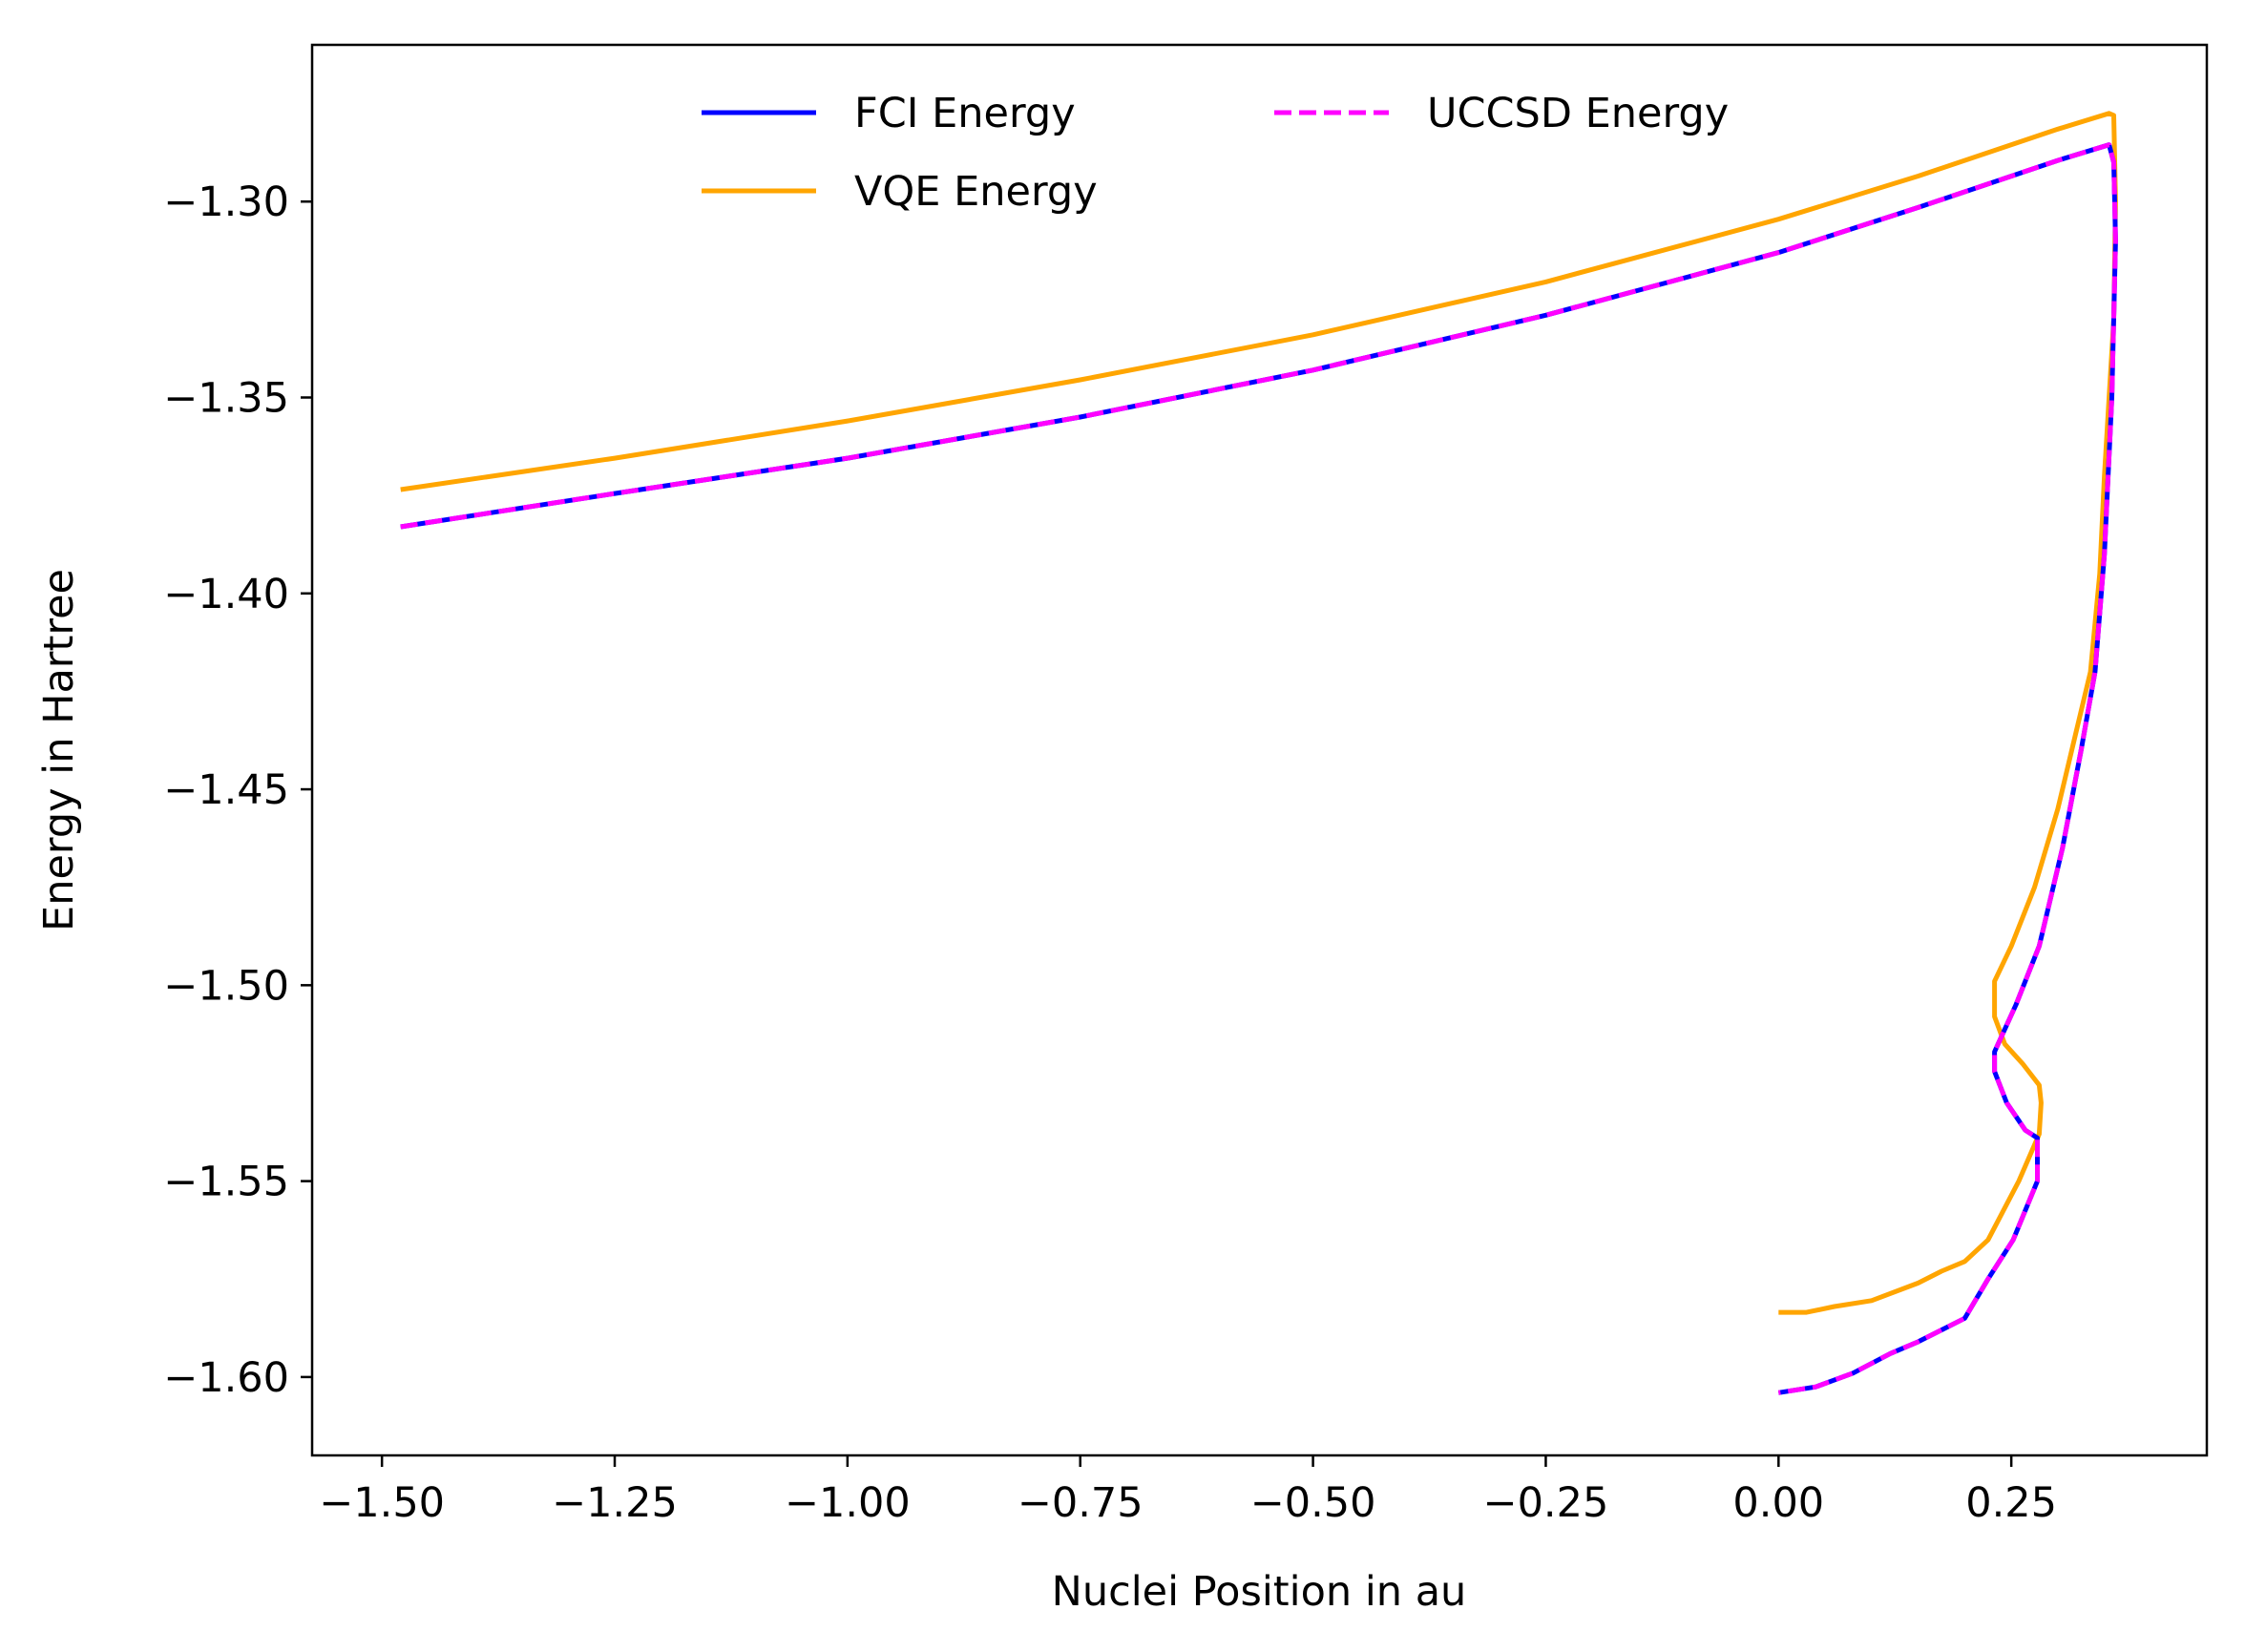 This screenshot has width=2245, height=1652. Describe the element at coordinates (2011, 1503) in the screenshot. I see `x-tick-label: 0.25` at that location.